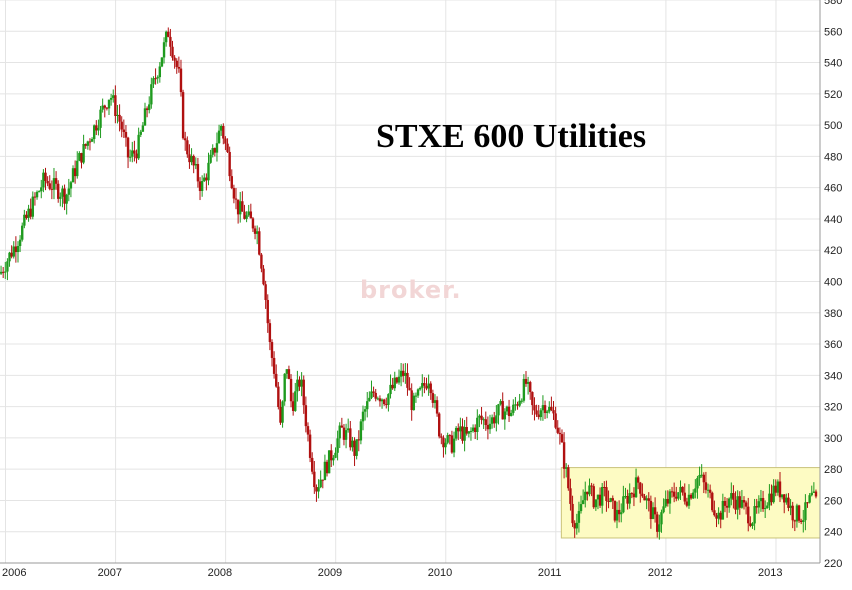 The height and width of the screenshot is (590, 852). What do you see at coordinates (833, 439) in the screenshot?
I see `y-tick-label: 300` at bounding box center [833, 439].